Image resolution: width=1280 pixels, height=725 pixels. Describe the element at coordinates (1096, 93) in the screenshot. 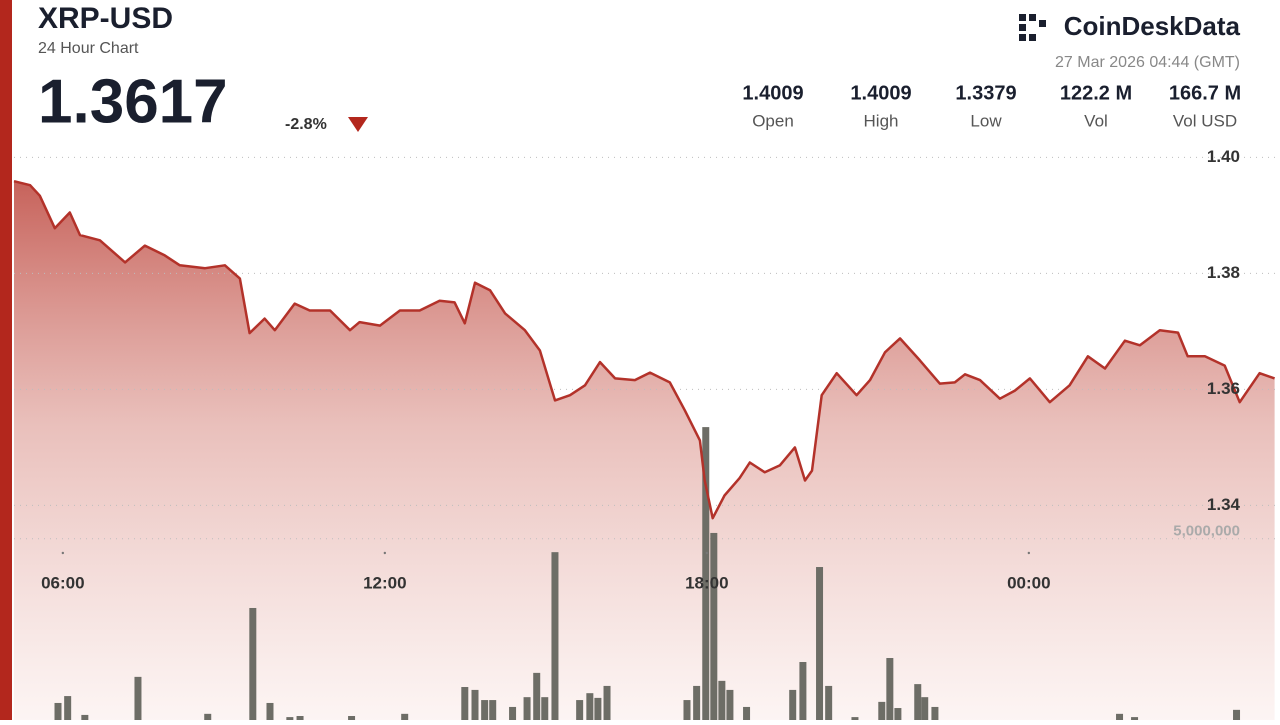

I see `stat-value: 122.2 M` at that location.